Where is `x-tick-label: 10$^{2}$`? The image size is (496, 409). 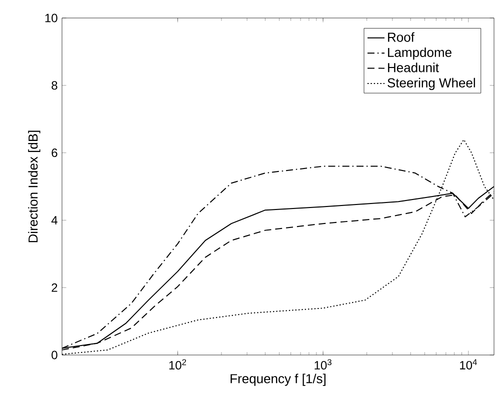 x-tick-label: 10$^{2}$ is located at coordinates (177, 364).